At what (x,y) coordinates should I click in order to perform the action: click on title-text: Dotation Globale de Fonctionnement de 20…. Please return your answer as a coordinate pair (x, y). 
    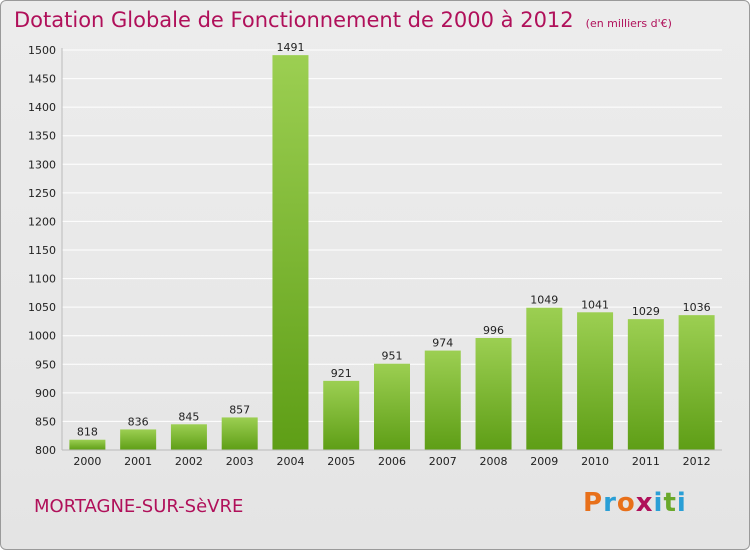
    Looking at the image, I should click on (294, 20).